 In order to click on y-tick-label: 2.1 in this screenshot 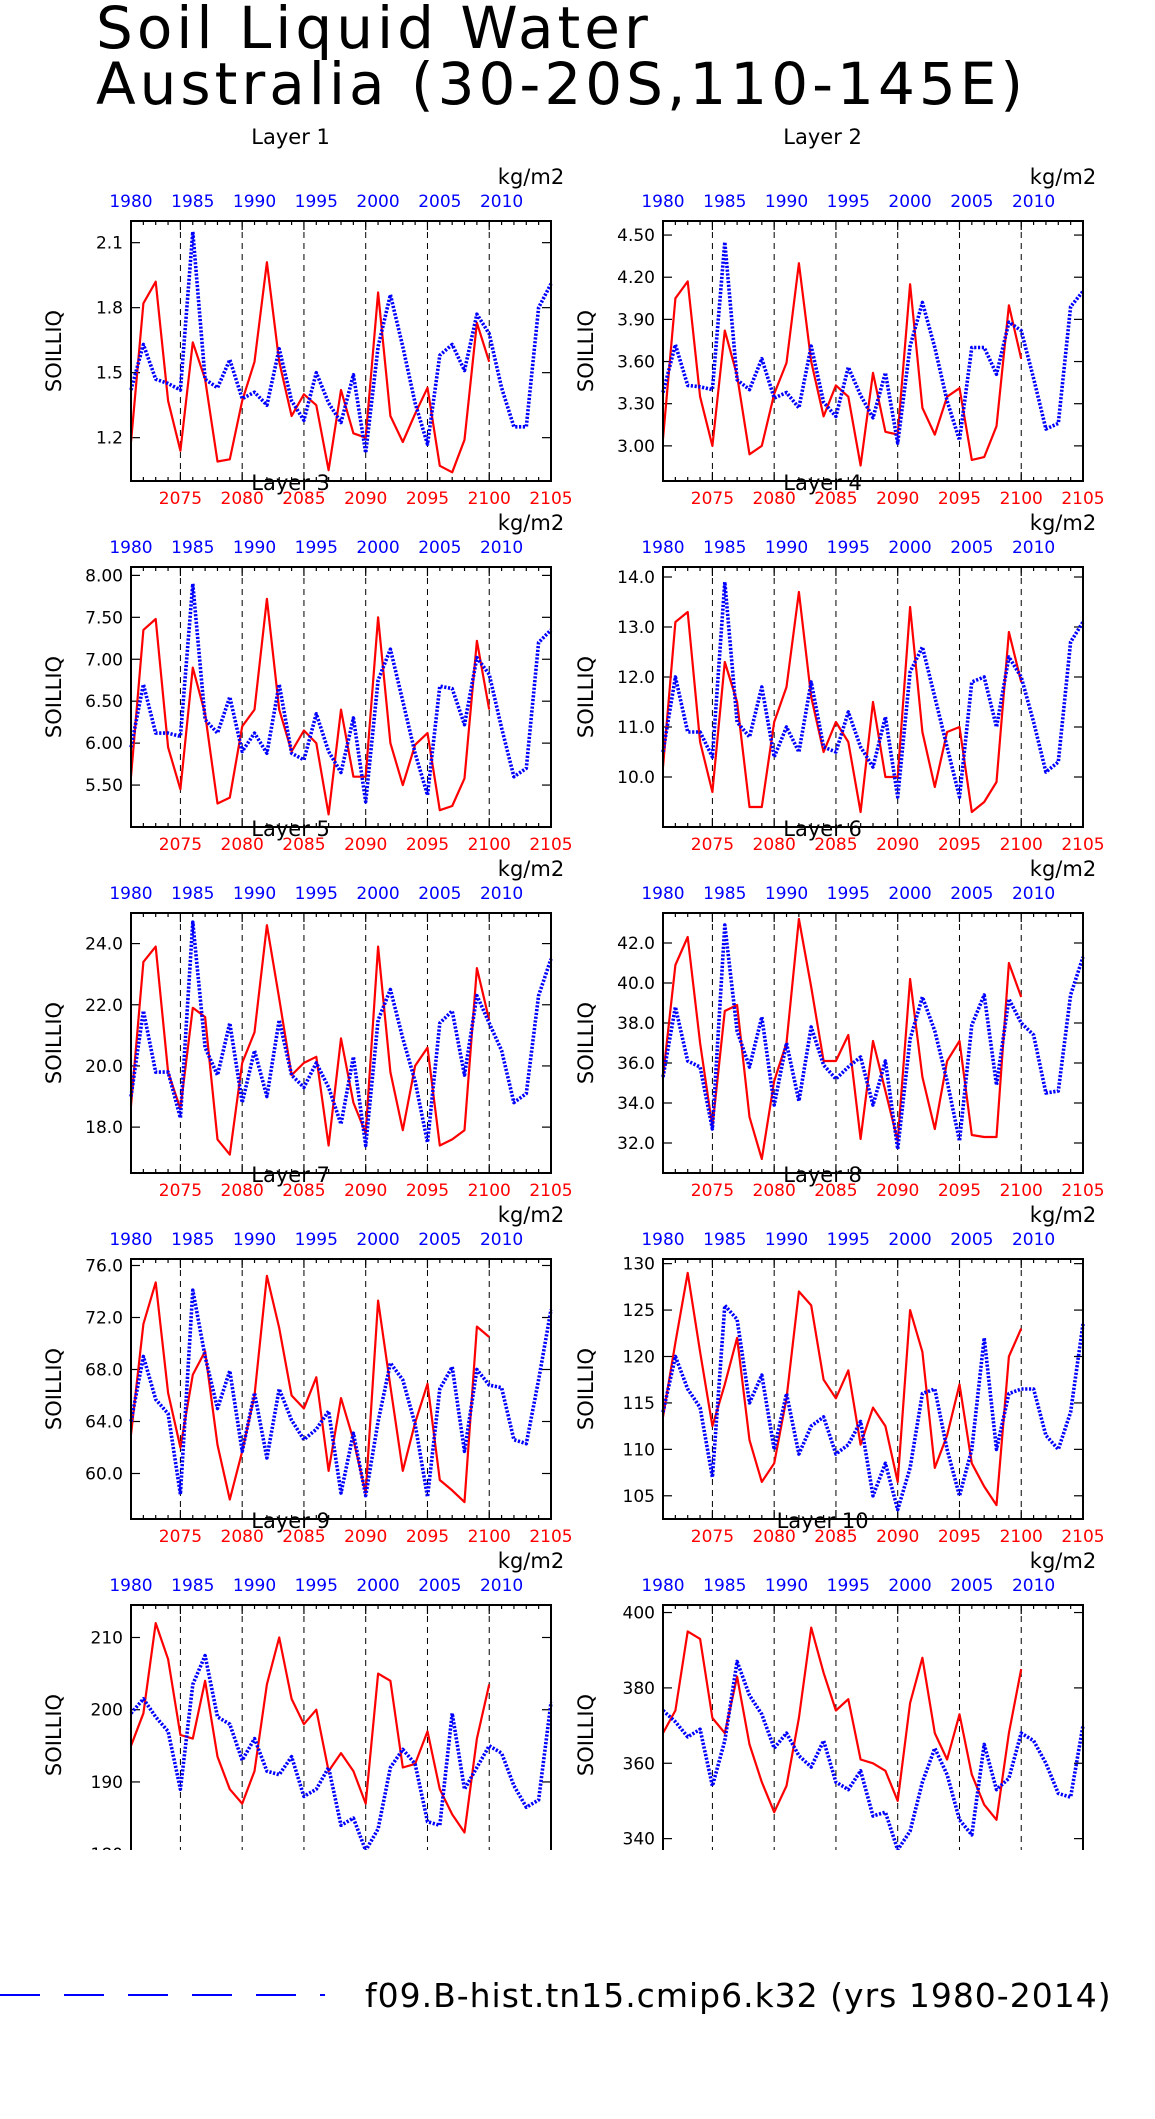, I will do `click(109, 244)`.